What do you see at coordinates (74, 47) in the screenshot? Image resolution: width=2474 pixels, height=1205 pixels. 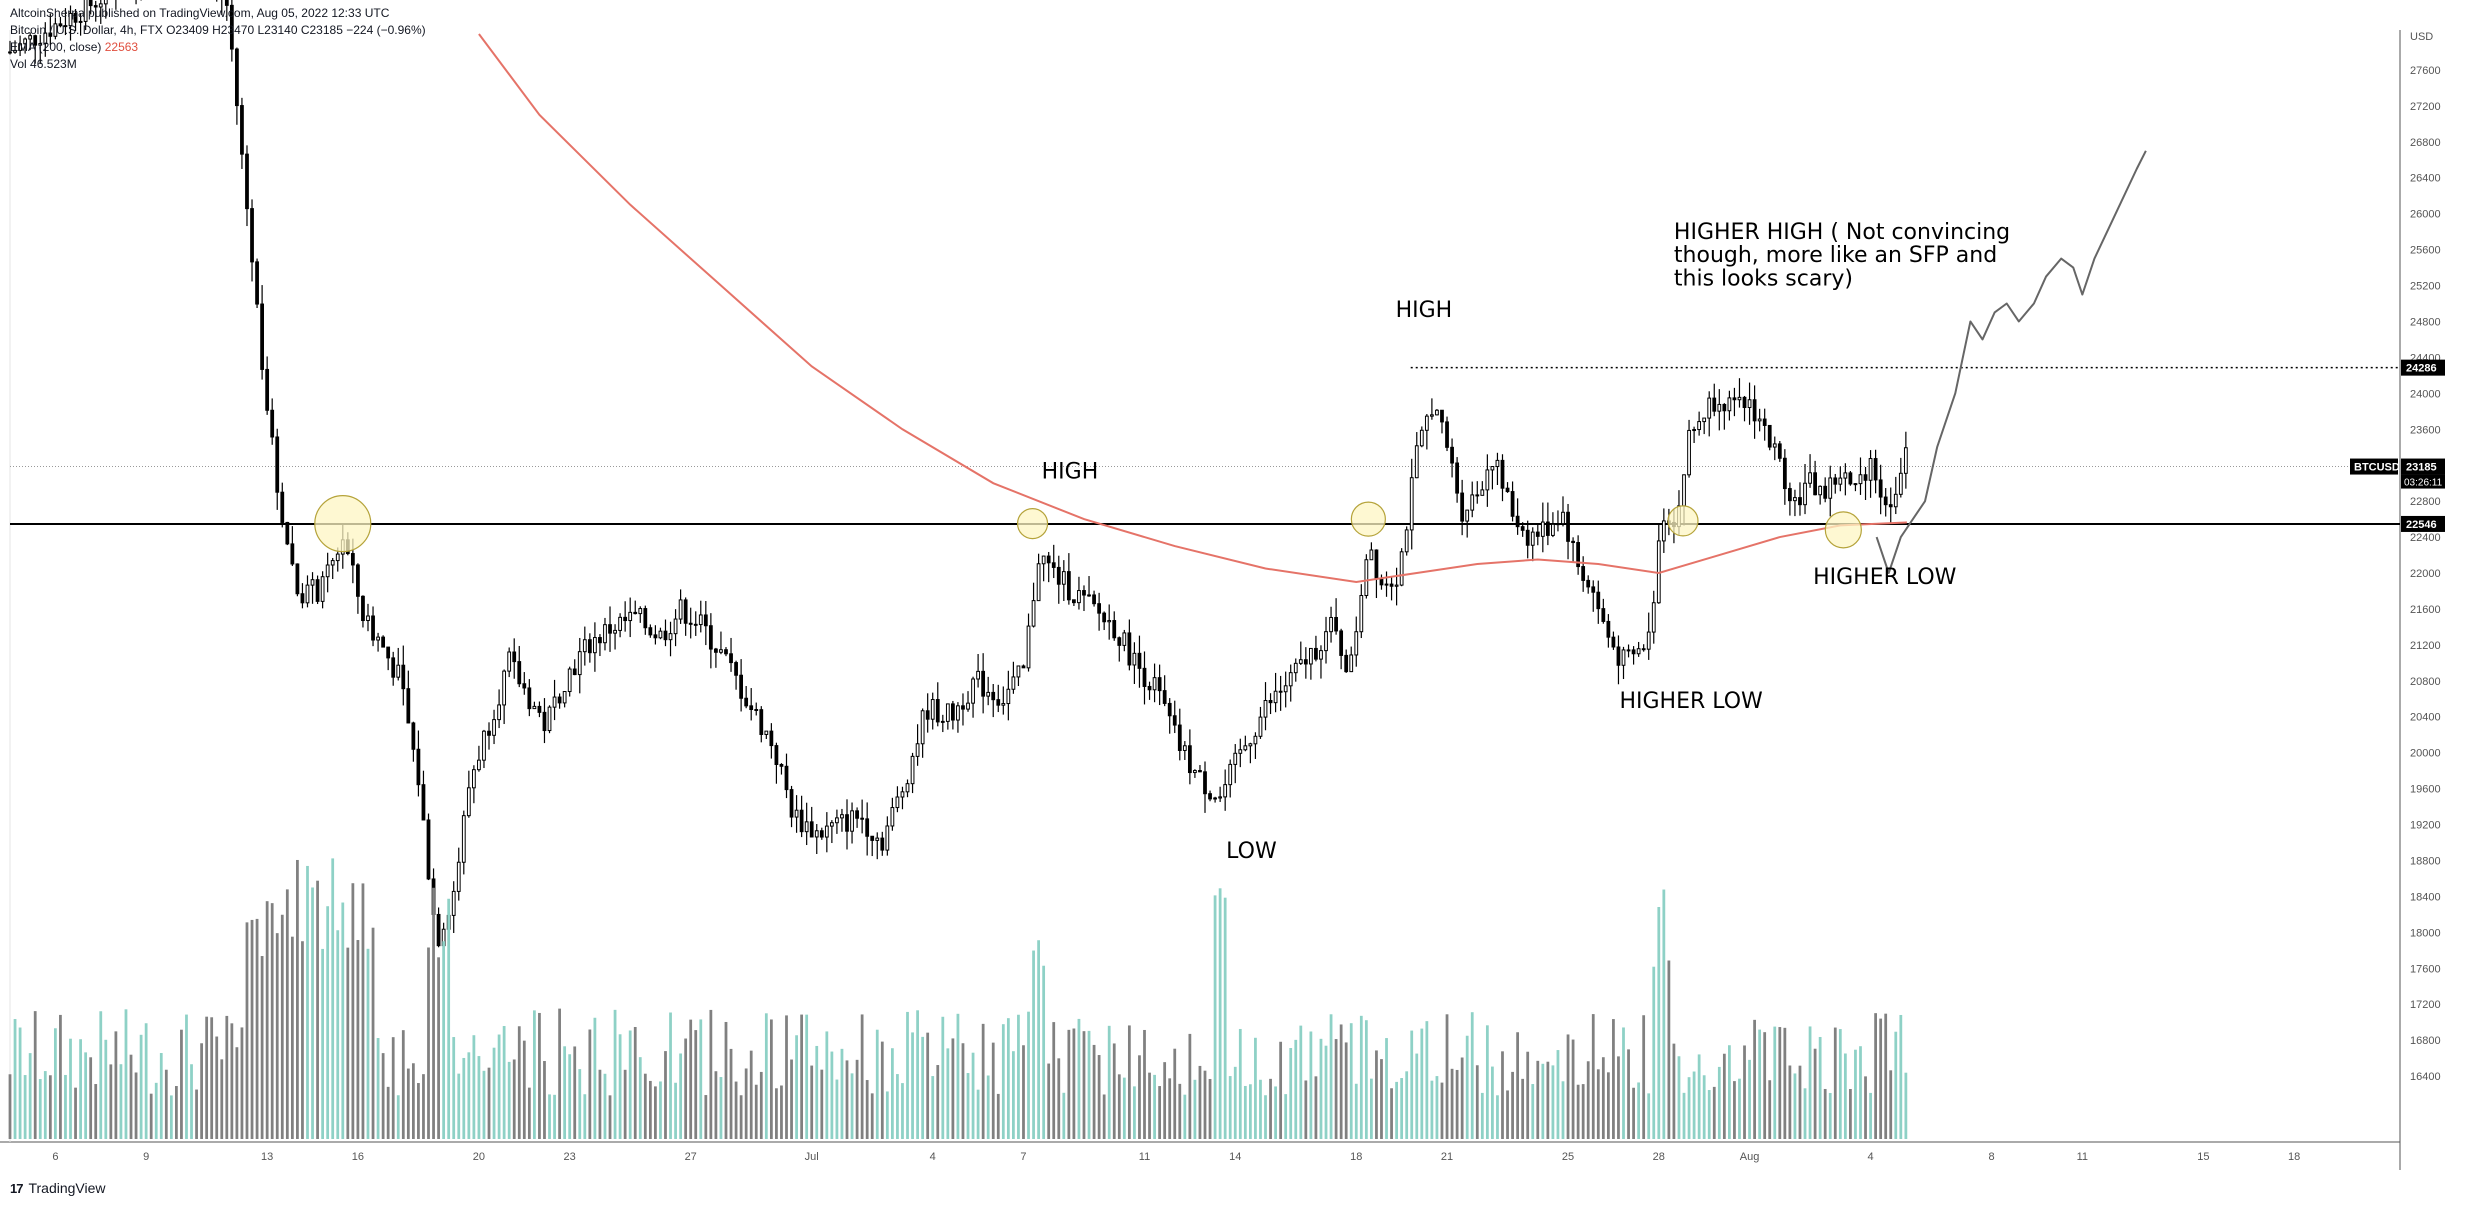 I see `ema-legend: EMA (200, close) 22563` at bounding box center [74, 47].